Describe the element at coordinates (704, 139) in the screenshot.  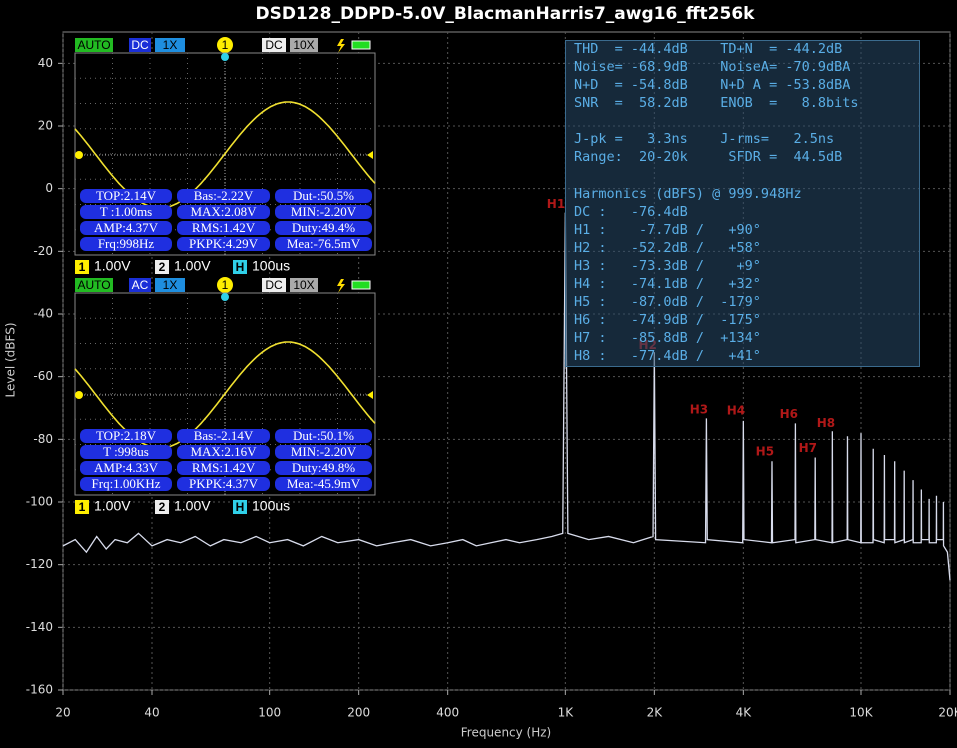
I see `stats-line: J-pk = 3.3ns J-rms= 2.5ns` at that location.